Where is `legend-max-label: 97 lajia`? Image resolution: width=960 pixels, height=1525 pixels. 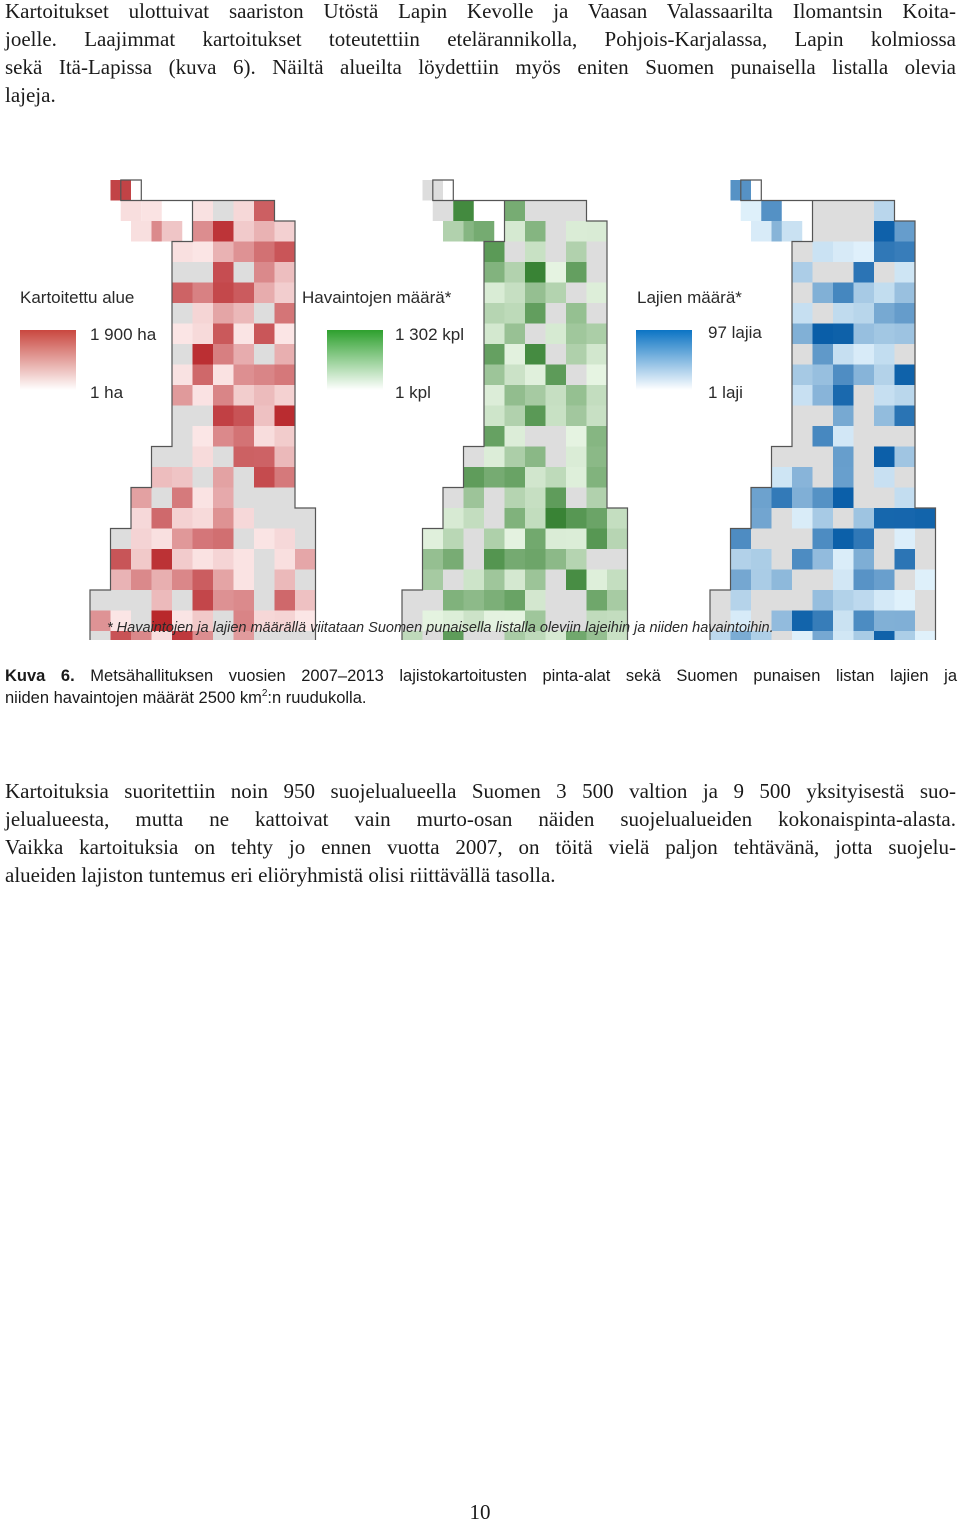 legend-max-label: 97 lajia is located at coordinates (735, 332).